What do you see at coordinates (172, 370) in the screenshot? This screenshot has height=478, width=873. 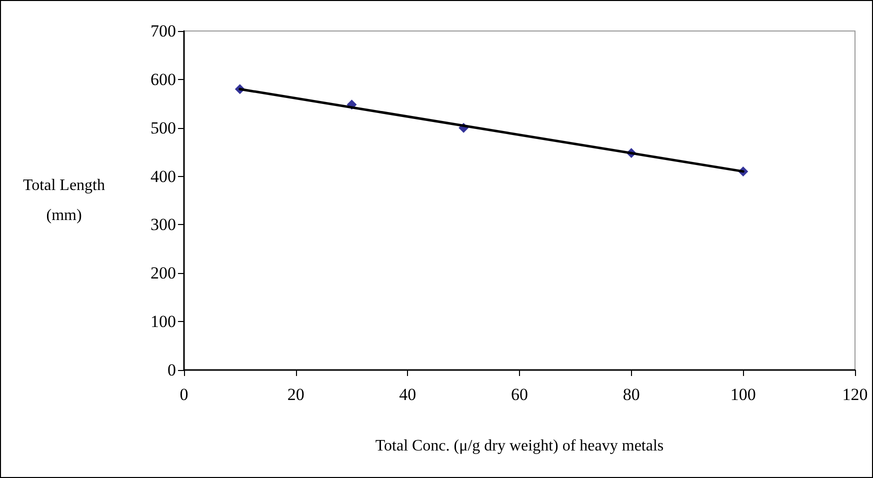 I see `y-tick-label: 0` at bounding box center [172, 370].